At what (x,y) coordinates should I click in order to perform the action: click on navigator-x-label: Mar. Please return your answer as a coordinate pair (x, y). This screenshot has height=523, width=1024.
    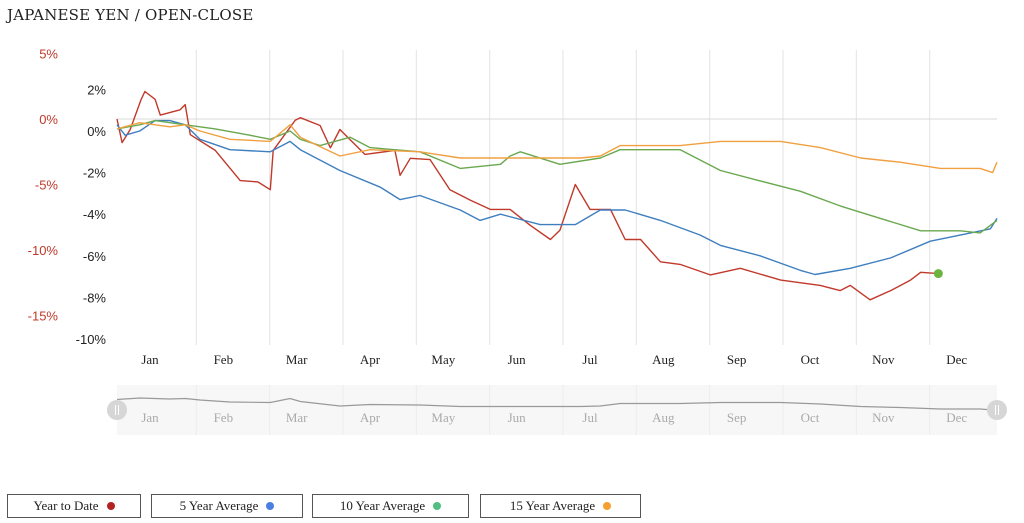
    Looking at the image, I should click on (297, 417).